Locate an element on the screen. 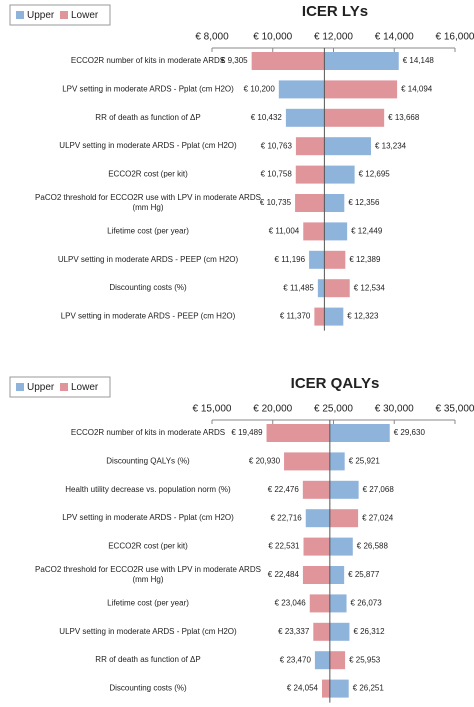  x-tick-label: € 8,000 is located at coordinates (212, 37).